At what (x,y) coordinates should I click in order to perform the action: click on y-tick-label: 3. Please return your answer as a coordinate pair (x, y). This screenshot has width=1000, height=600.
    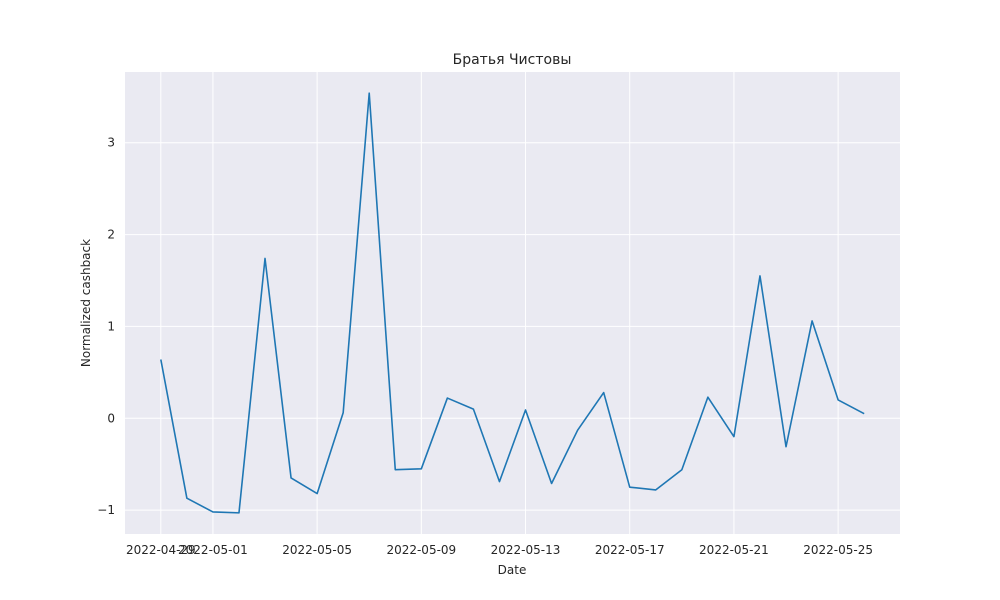
    Looking at the image, I should click on (111, 143).